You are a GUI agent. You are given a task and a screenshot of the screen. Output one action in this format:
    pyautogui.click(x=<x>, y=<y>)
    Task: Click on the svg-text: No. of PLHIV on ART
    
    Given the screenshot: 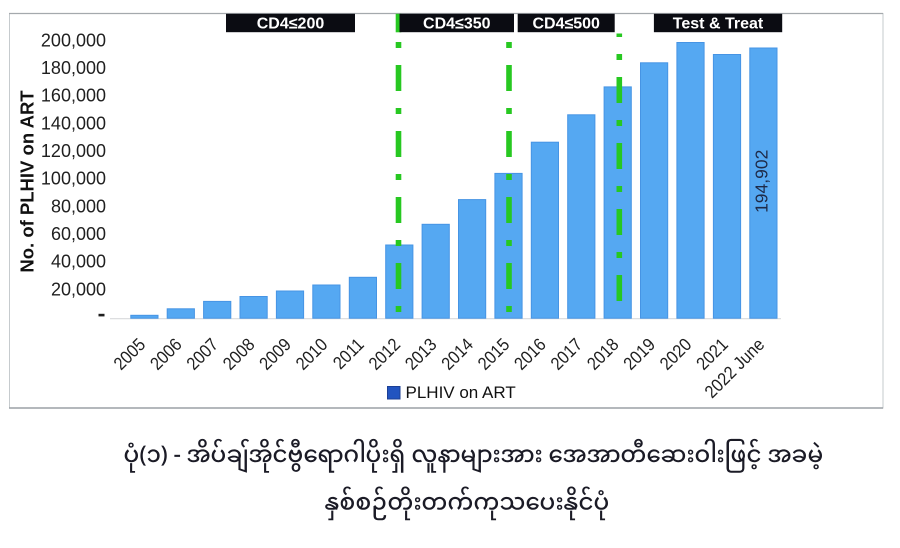 What is the action you would take?
    pyautogui.click(x=27, y=181)
    